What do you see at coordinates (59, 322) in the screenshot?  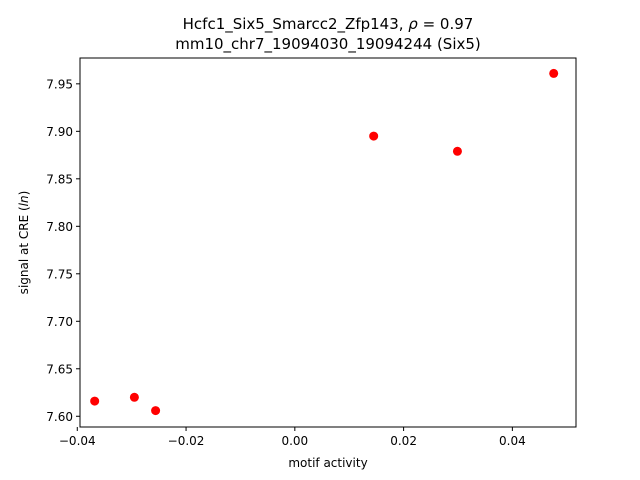 I see `y-tick-label: 7.70` at bounding box center [59, 322].